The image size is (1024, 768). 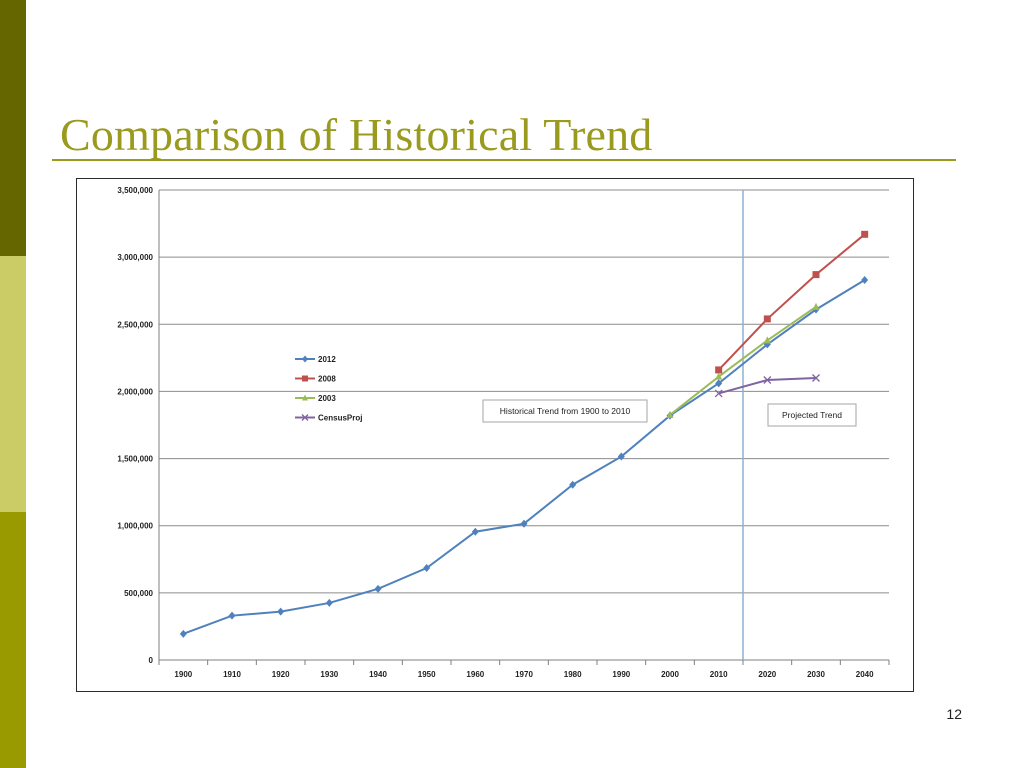 What do you see at coordinates (135, 190) in the screenshot?
I see `y-tick-label: 3,500,000` at bounding box center [135, 190].